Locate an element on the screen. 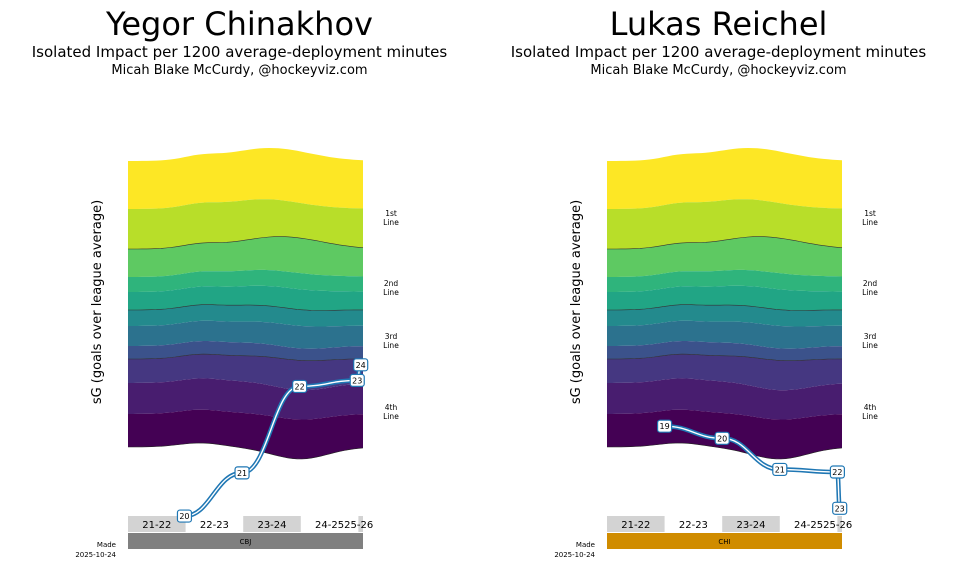  data-point-label: 19 is located at coordinates (665, 426).